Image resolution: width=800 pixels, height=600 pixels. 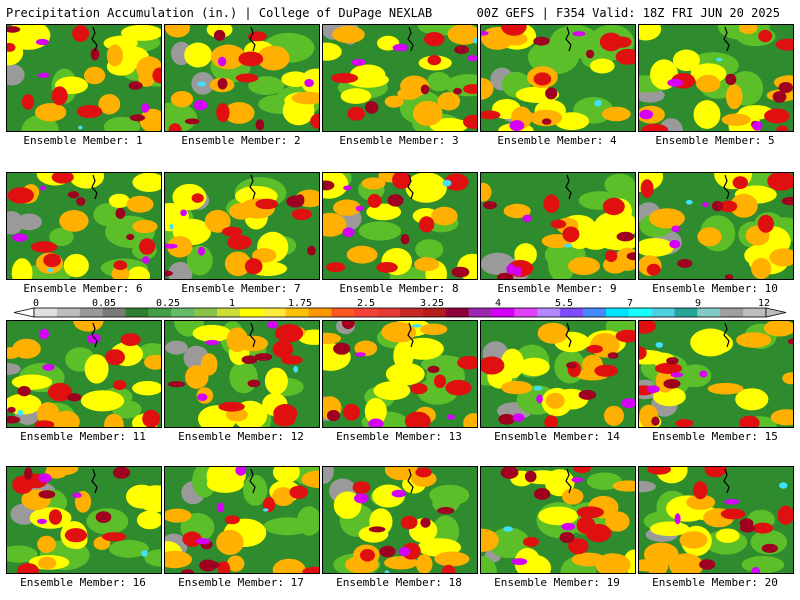 I want to click on colorbar-tick-label: 1, so click(x=232, y=303).